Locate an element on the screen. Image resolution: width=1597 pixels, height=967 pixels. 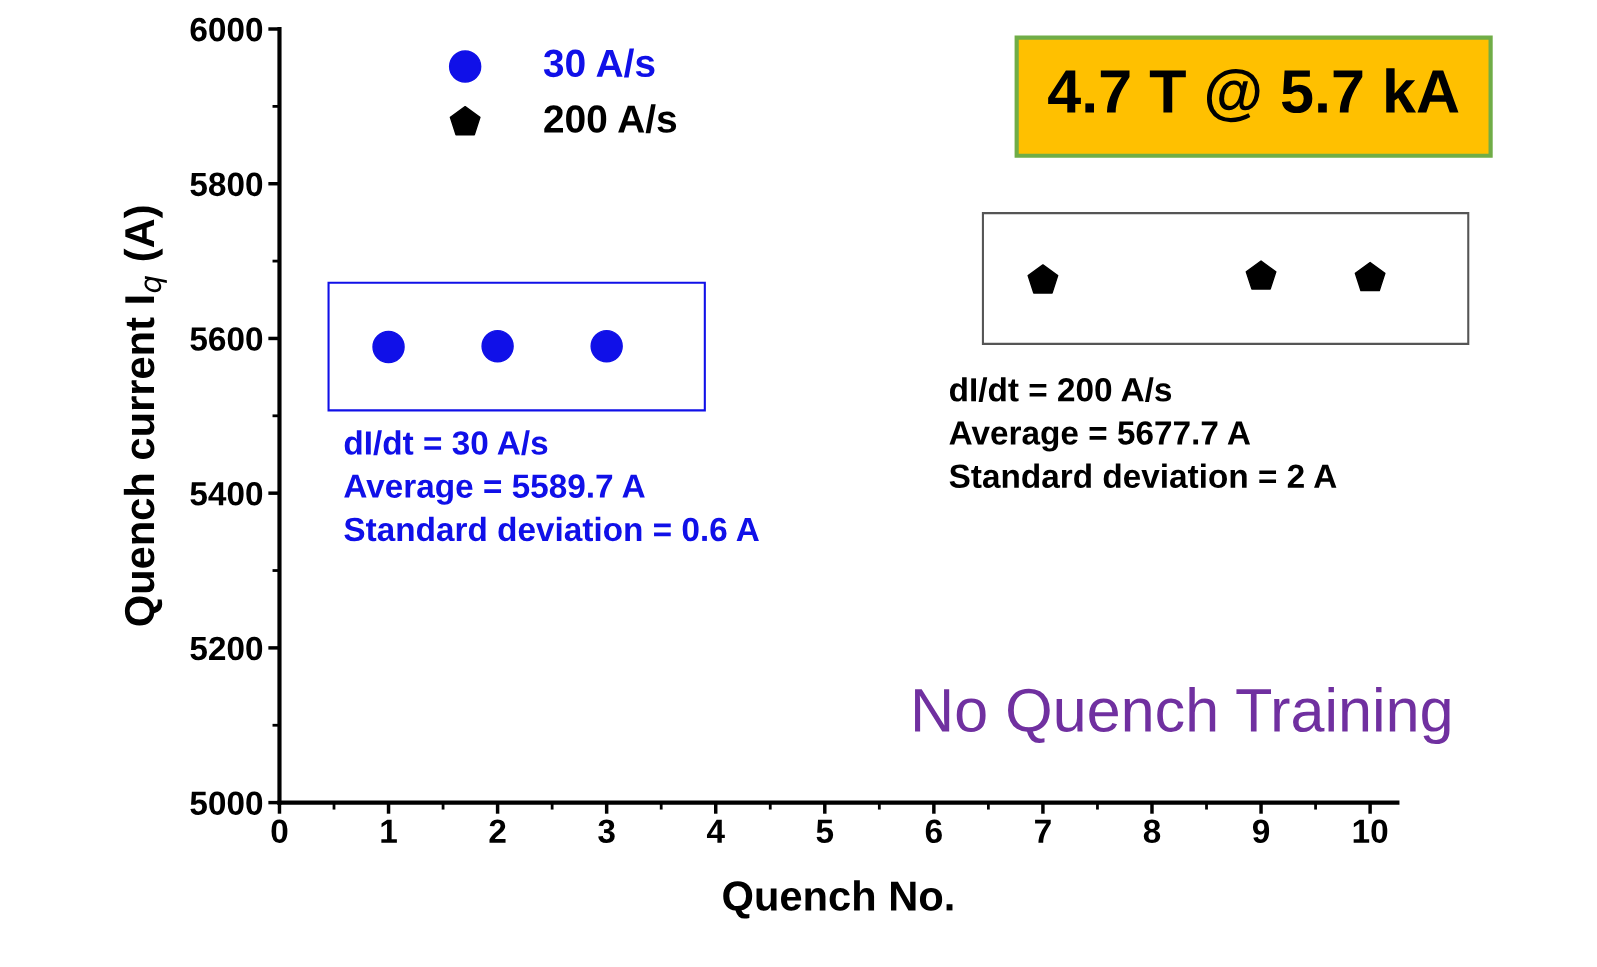
y-tick-label: 5600 is located at coordinates (226, 339).